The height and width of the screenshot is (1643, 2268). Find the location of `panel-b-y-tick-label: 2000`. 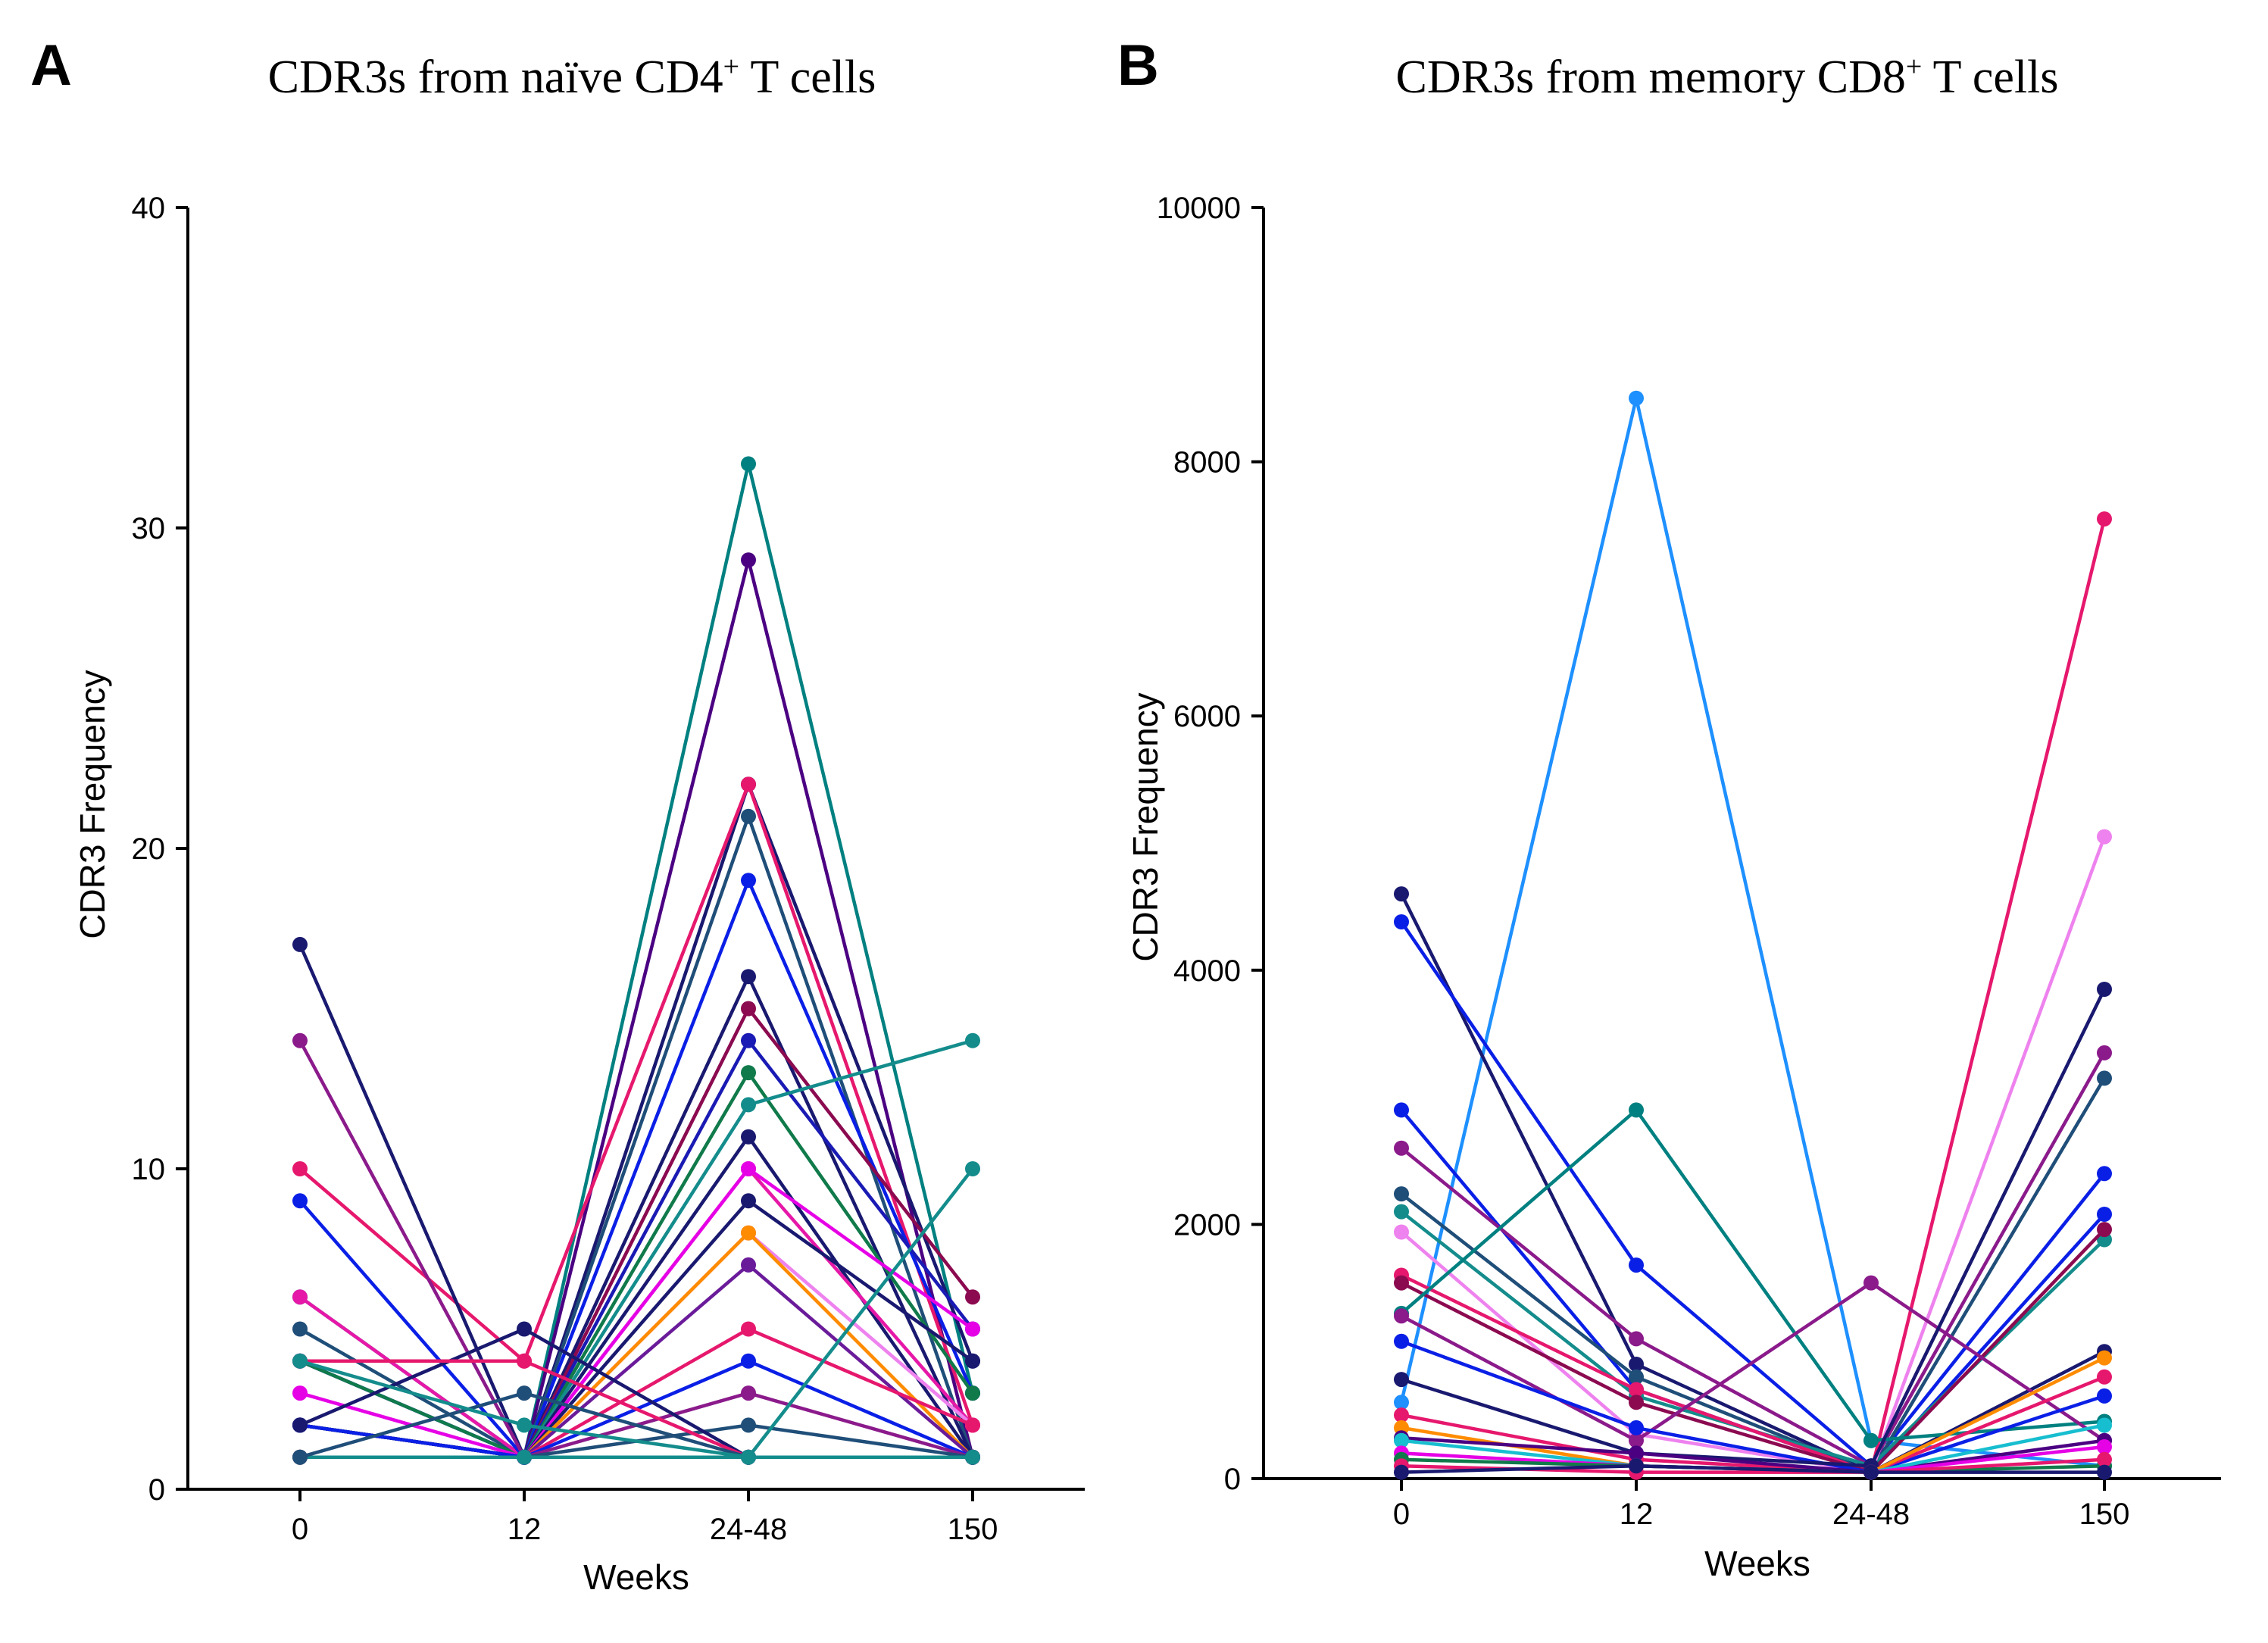

panel-b-y-tick-label: 2000 is located at coordinates (1207, 1225).